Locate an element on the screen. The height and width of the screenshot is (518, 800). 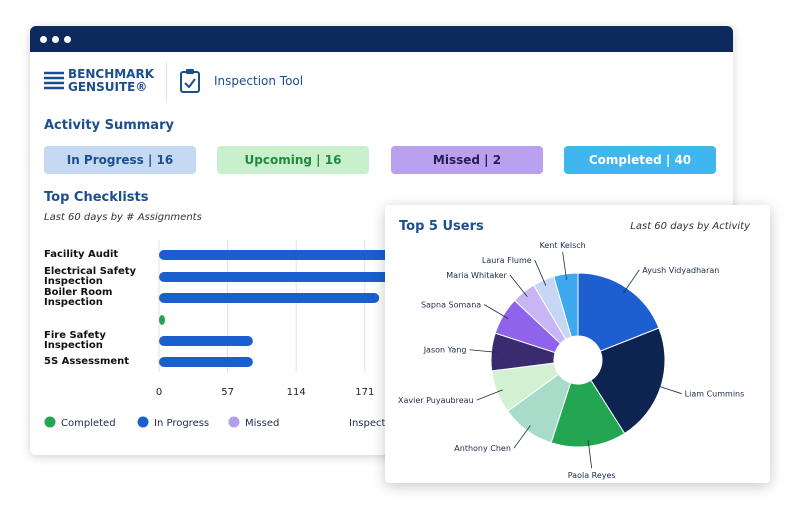
slice-label: Sapna Somana is located at coordinates (451, 305).